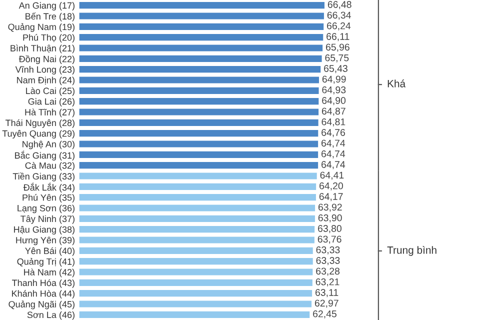  What do you see at coordinates (50, 17) in the screenshot?
I see `y-tick-label: Bến Tre (18)` at bounding box center [50, 17].